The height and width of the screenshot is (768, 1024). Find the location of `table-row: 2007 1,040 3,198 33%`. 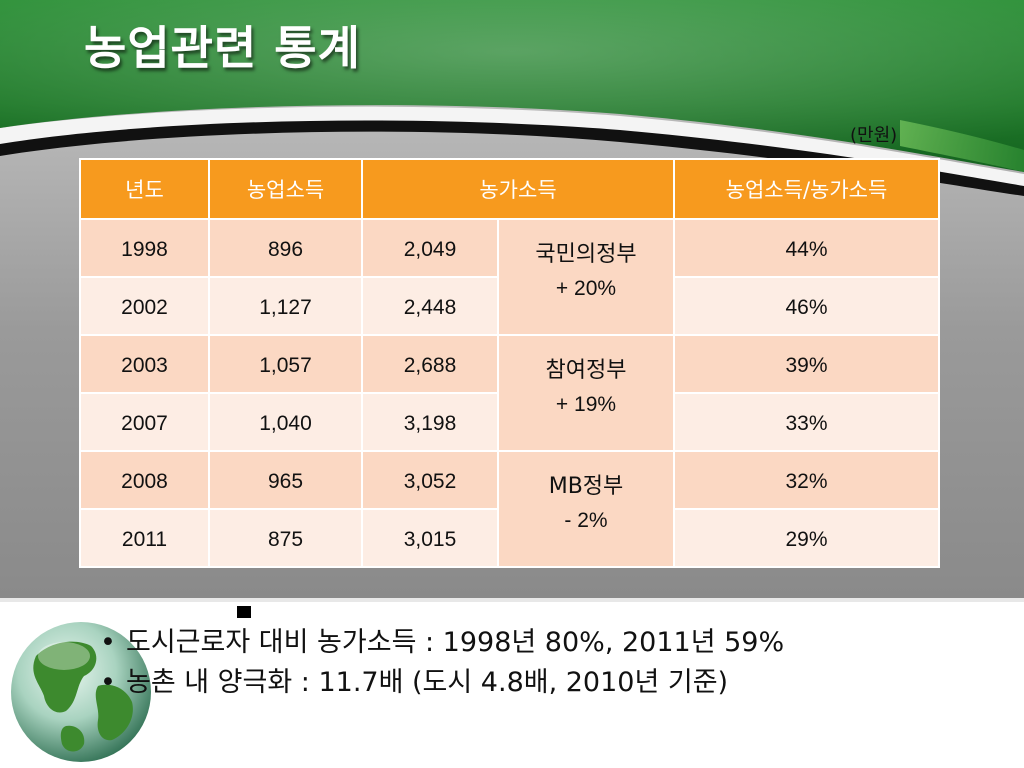

table-row: 2007 1,040 3,198 33% is located at coordinates (509, 422).